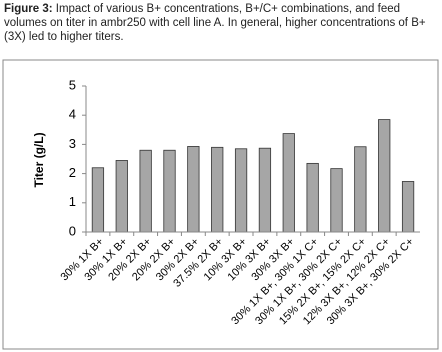 The width and height of the screenshot is (442, 352). Describe the element at coordinates (72, 143) in the screenshot. I see `y-tick-label: 3` at that location.